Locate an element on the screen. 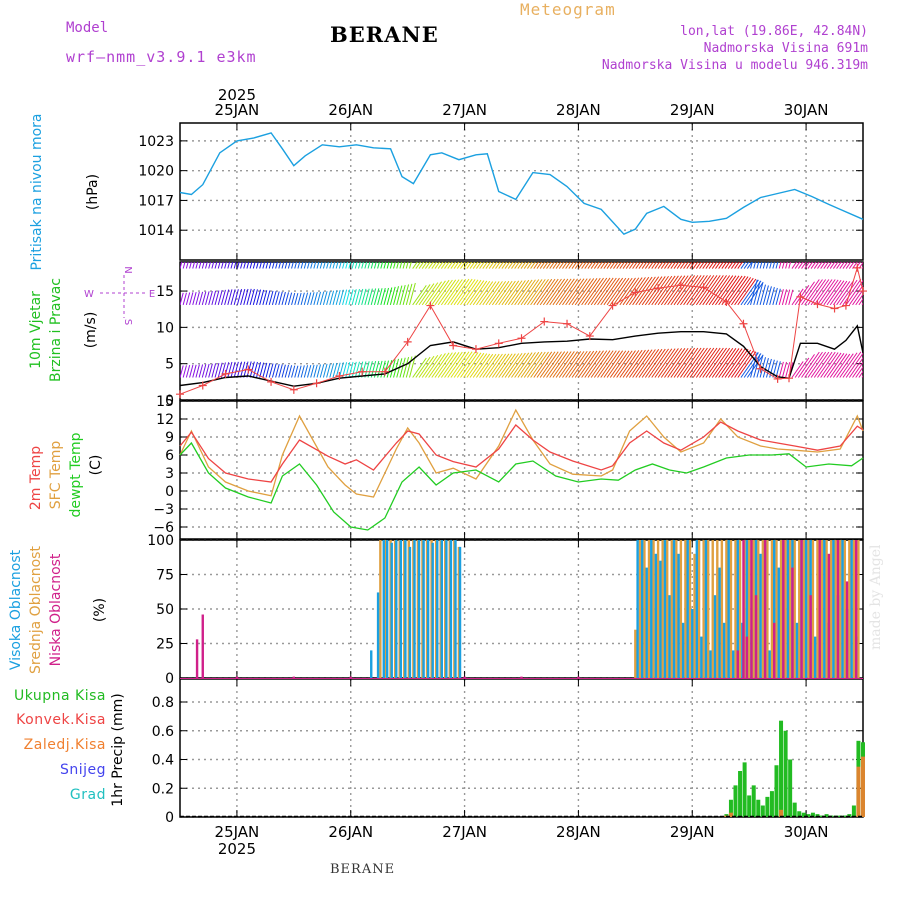 The width and height of the screenshot is (900, 900). y-tick-label: 9 is located at coordinates (169, 438).